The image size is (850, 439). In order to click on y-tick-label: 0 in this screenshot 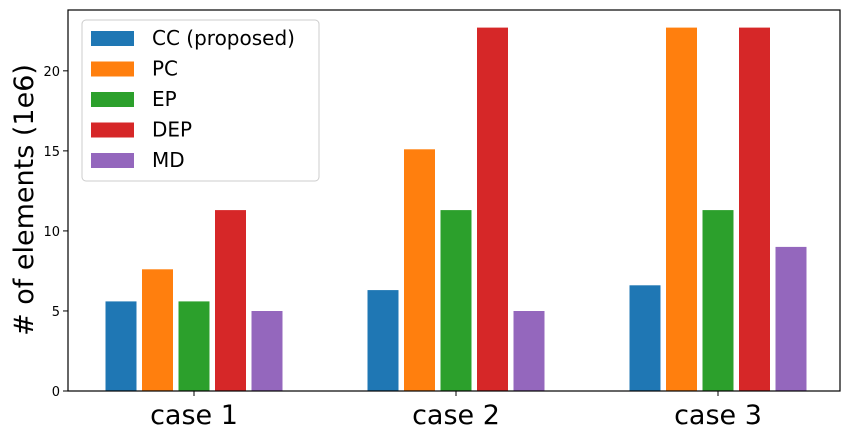, I will do `click(56, 392)`.